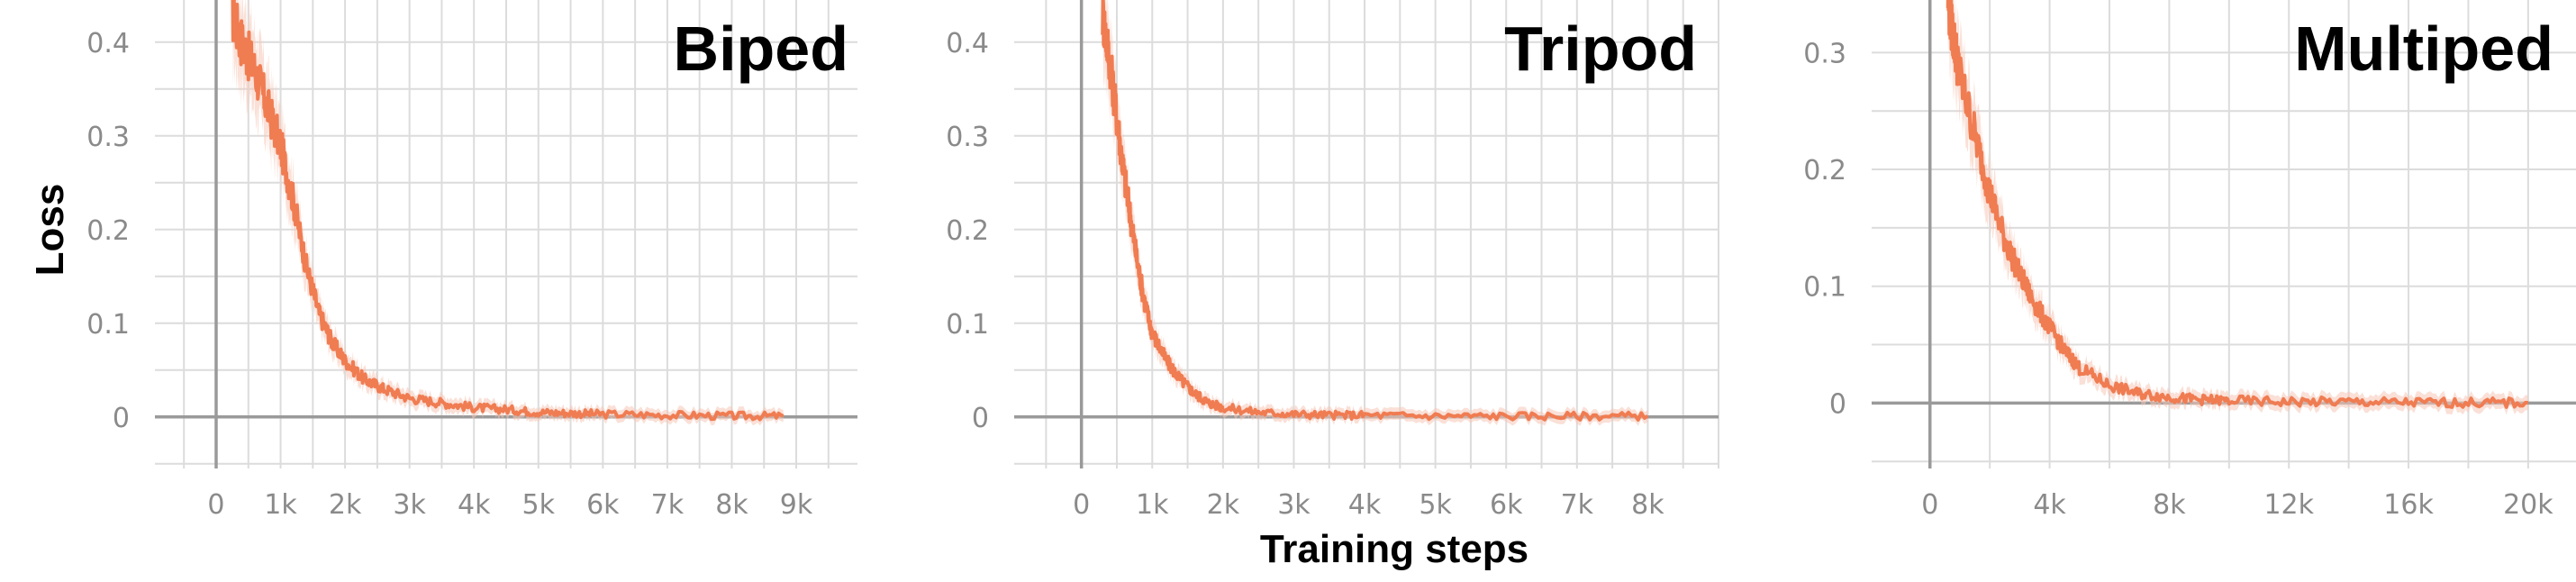 This screenshot has height=582, width=2576. I want to click on panel-title: Tripod, so click(1600, 49).